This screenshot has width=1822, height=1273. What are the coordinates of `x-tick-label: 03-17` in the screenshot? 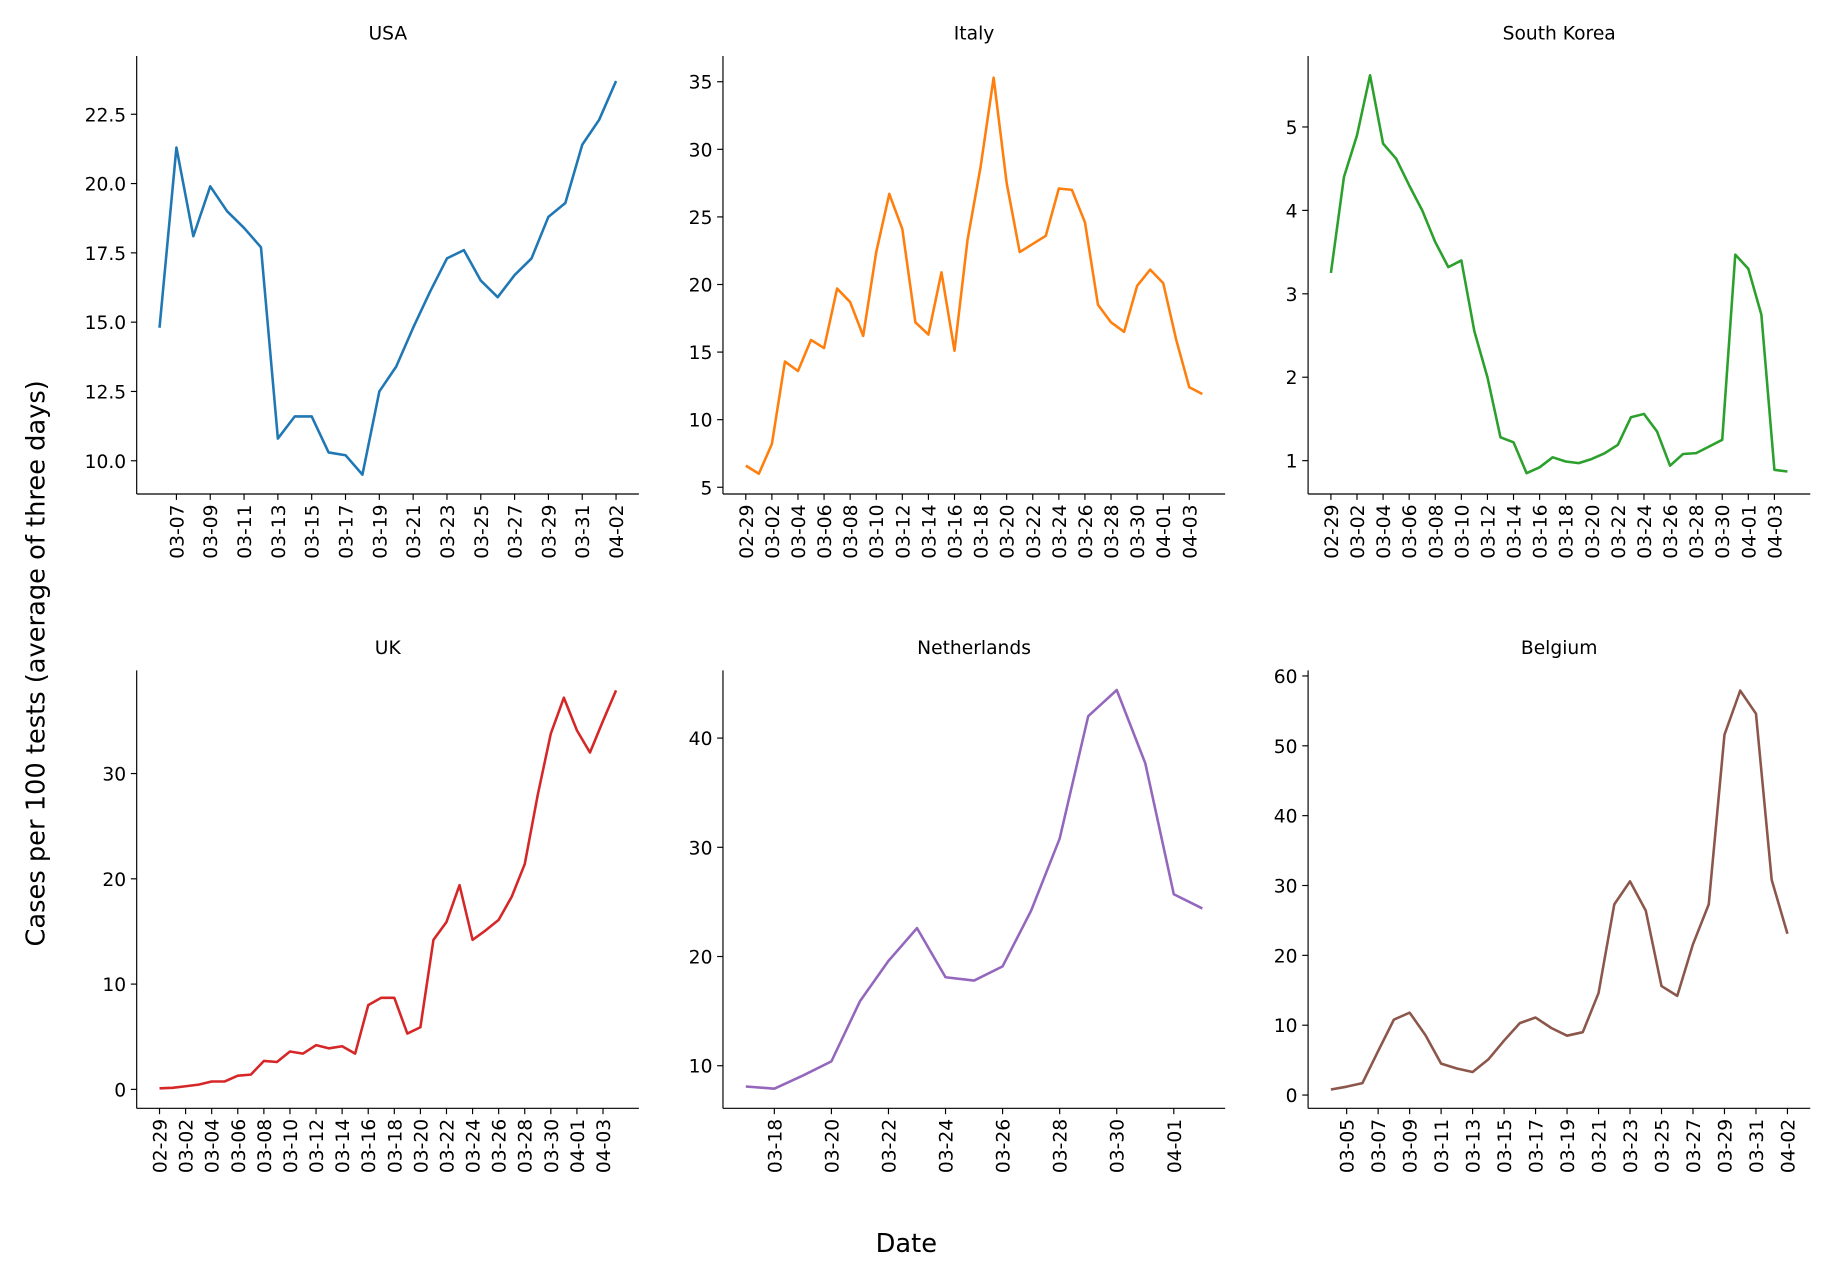 It's located at (1537, 1146).